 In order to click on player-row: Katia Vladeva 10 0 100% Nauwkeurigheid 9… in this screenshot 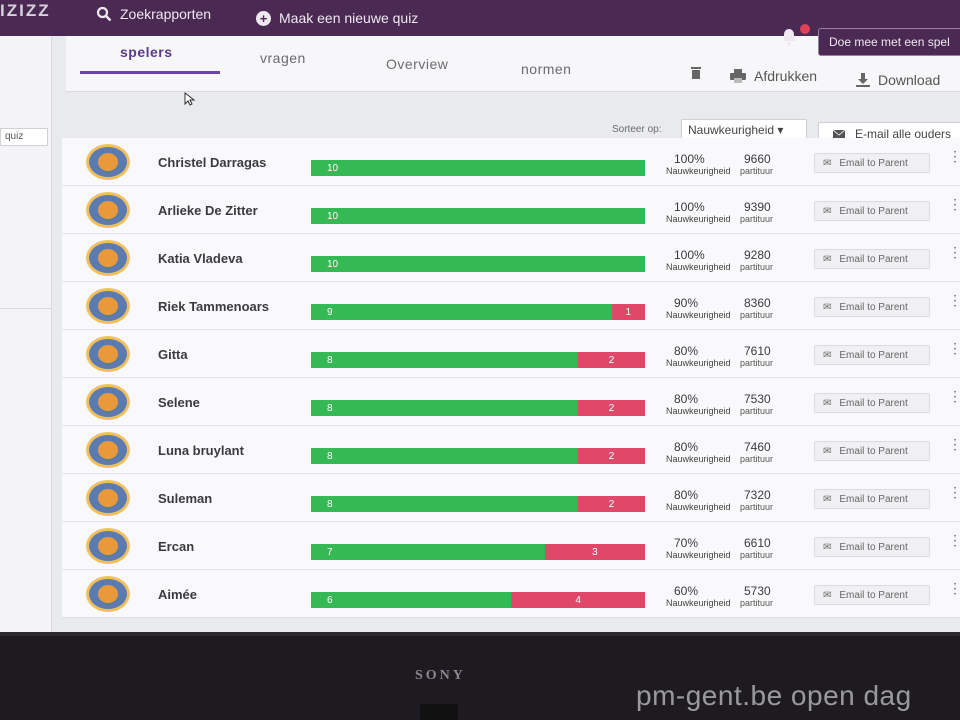, I will do `click(511, 258)`.